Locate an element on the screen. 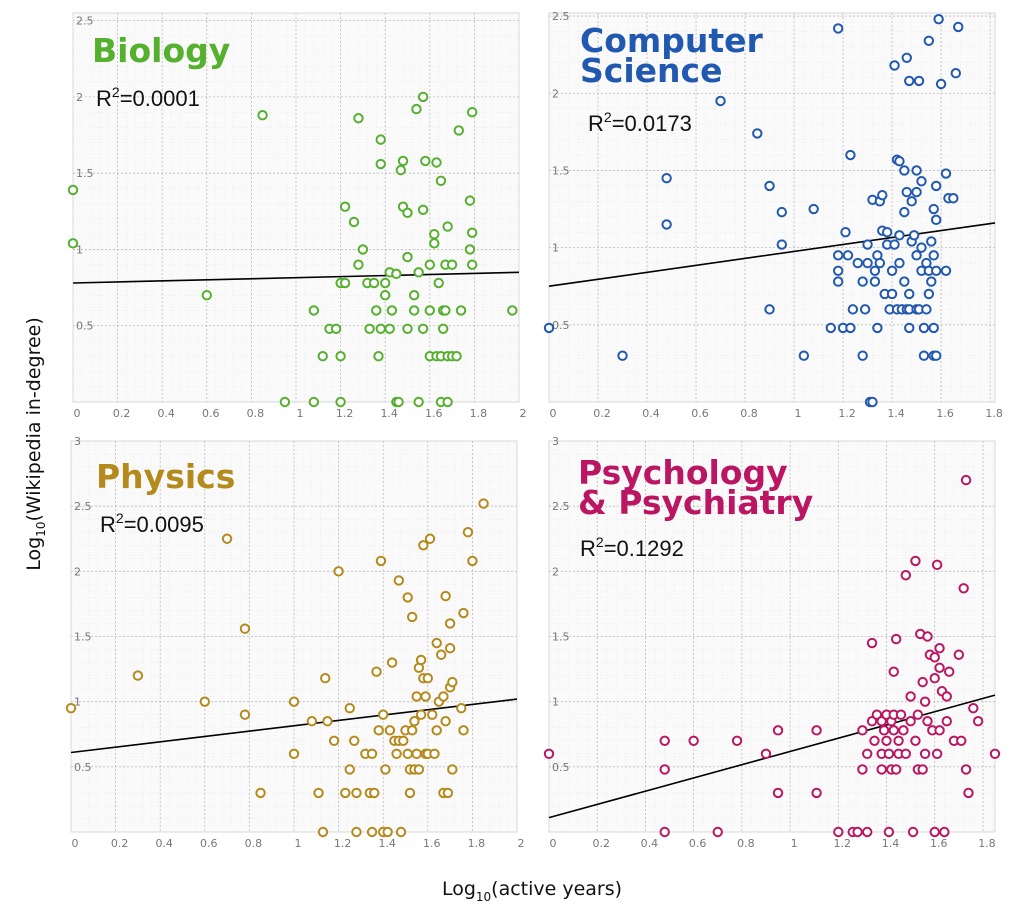 This screenshot has height=917, width=1020. biology-r-squared-exp: 2 is located at coordinates (116, 92).